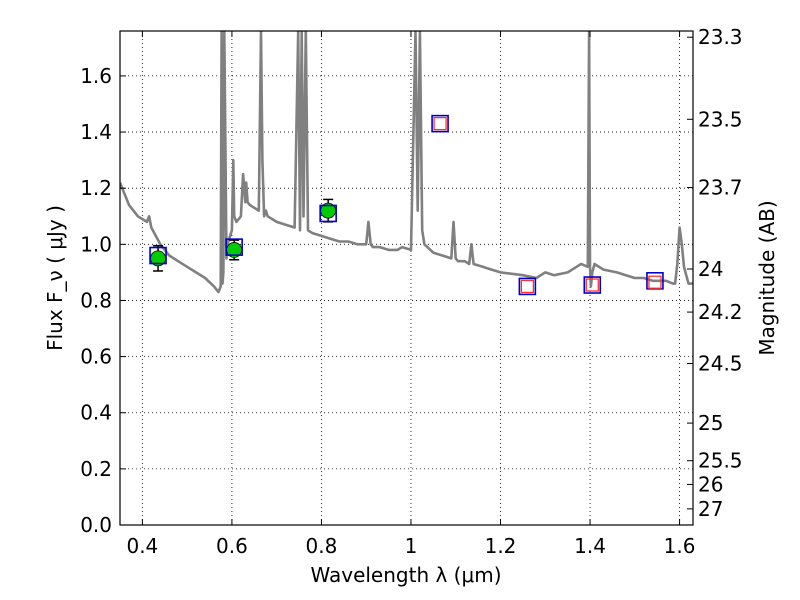  Describe the element at coordinates (710, 509) in the screenshot. I see `y2-tick-label: 27` at that location.